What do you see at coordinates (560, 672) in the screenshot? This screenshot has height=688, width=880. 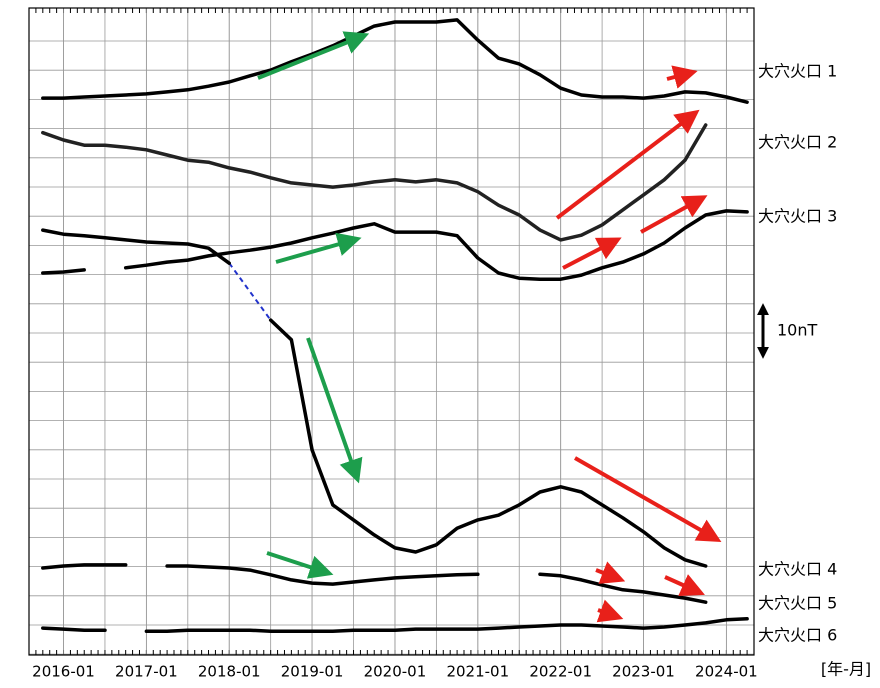 I see `x-tick-label: 2022-01` at bounding box center [560, 672].